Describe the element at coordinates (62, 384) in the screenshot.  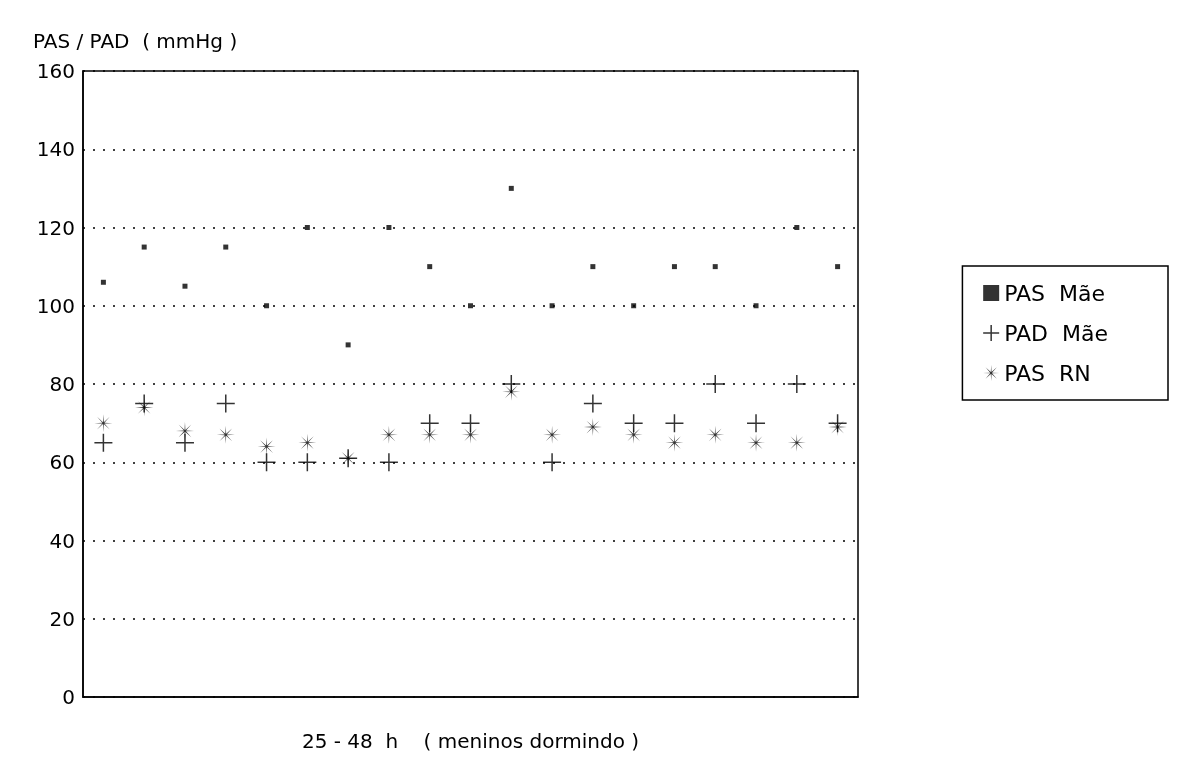
I see `y-tick-label: 80` at that location.